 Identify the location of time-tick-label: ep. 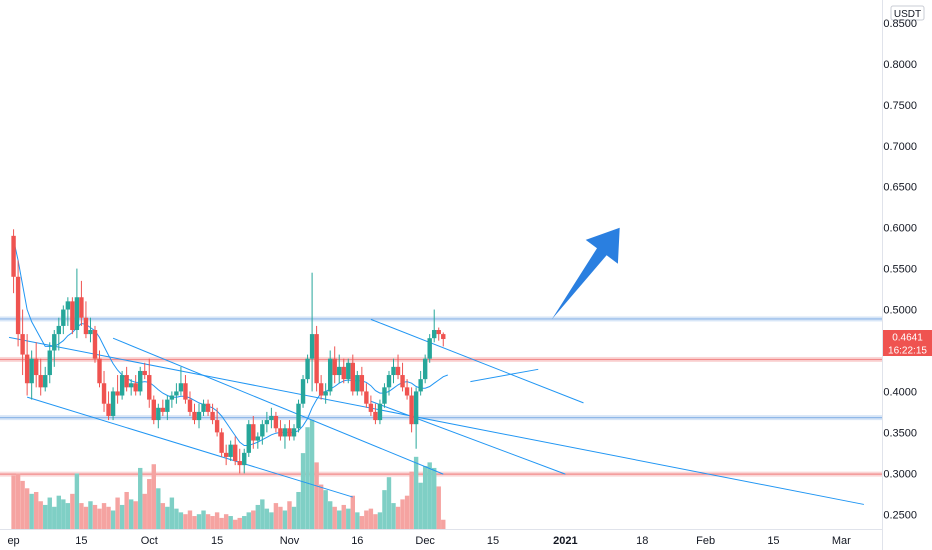
(13, 541).